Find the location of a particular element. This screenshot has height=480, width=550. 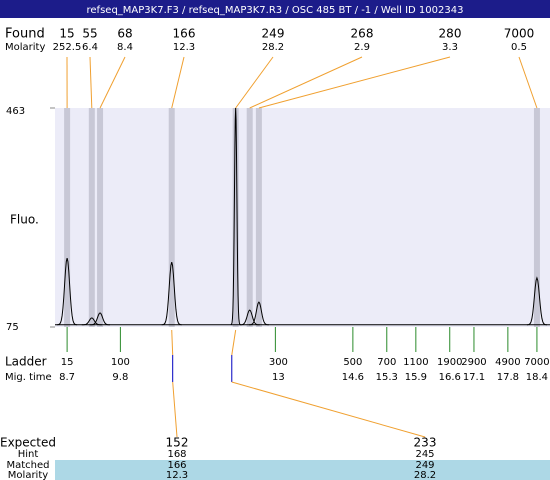

ladder-time: 15.9 is located at coordinates (416, 377).